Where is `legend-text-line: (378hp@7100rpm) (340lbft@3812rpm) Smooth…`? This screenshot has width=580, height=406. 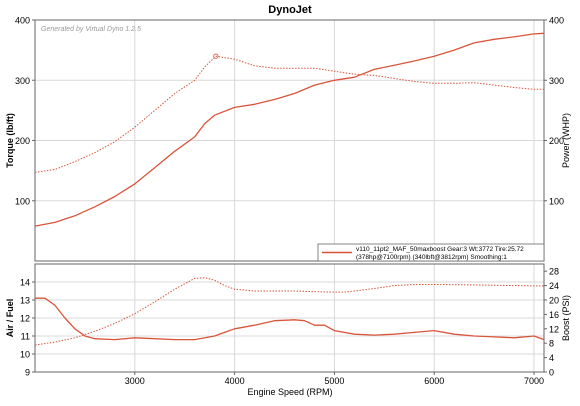
legend-text-line: (378hp@7100rpm) (340lbft@3812rpm) Smooth… is located at coordinates (431, 257).